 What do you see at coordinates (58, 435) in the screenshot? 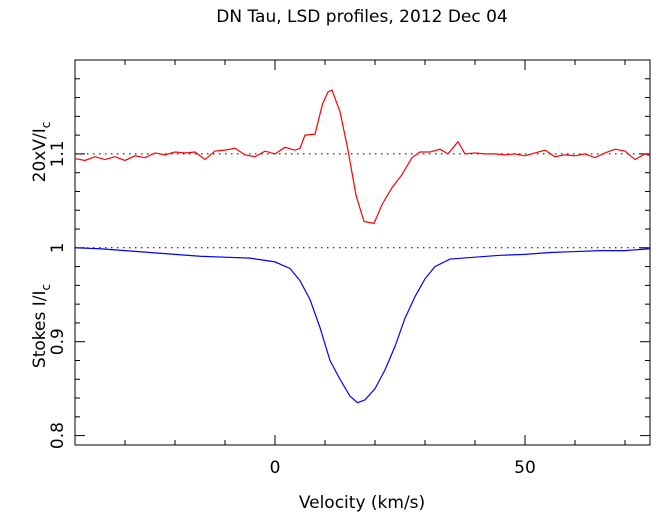
I see `y-tick-label: 0.8` at bounding box center [58, 435].